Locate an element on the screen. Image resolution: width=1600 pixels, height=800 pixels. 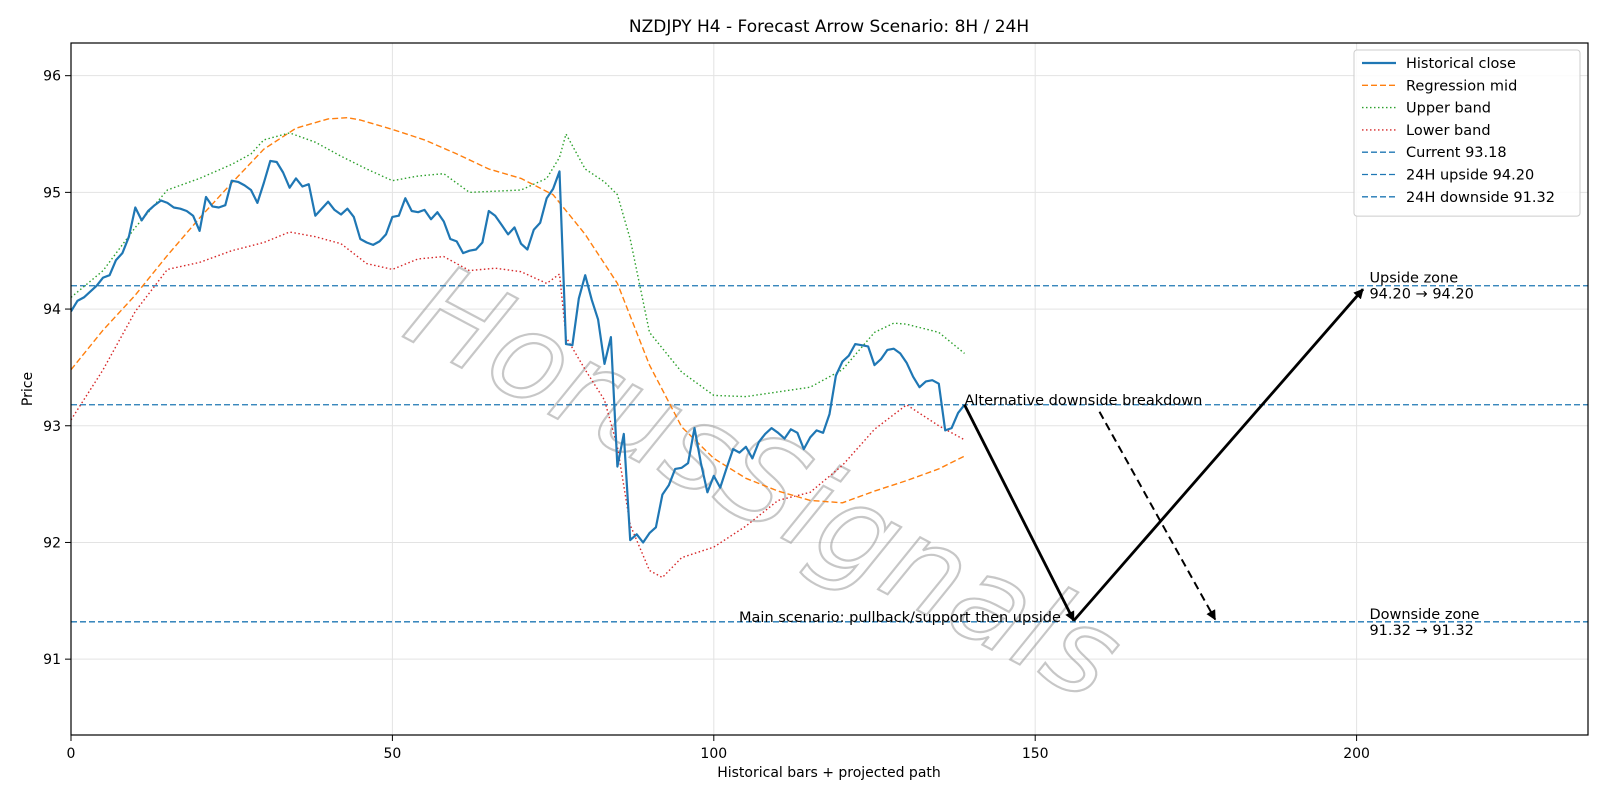
legend-label: Lower band is located at coordinates (1448, 131).